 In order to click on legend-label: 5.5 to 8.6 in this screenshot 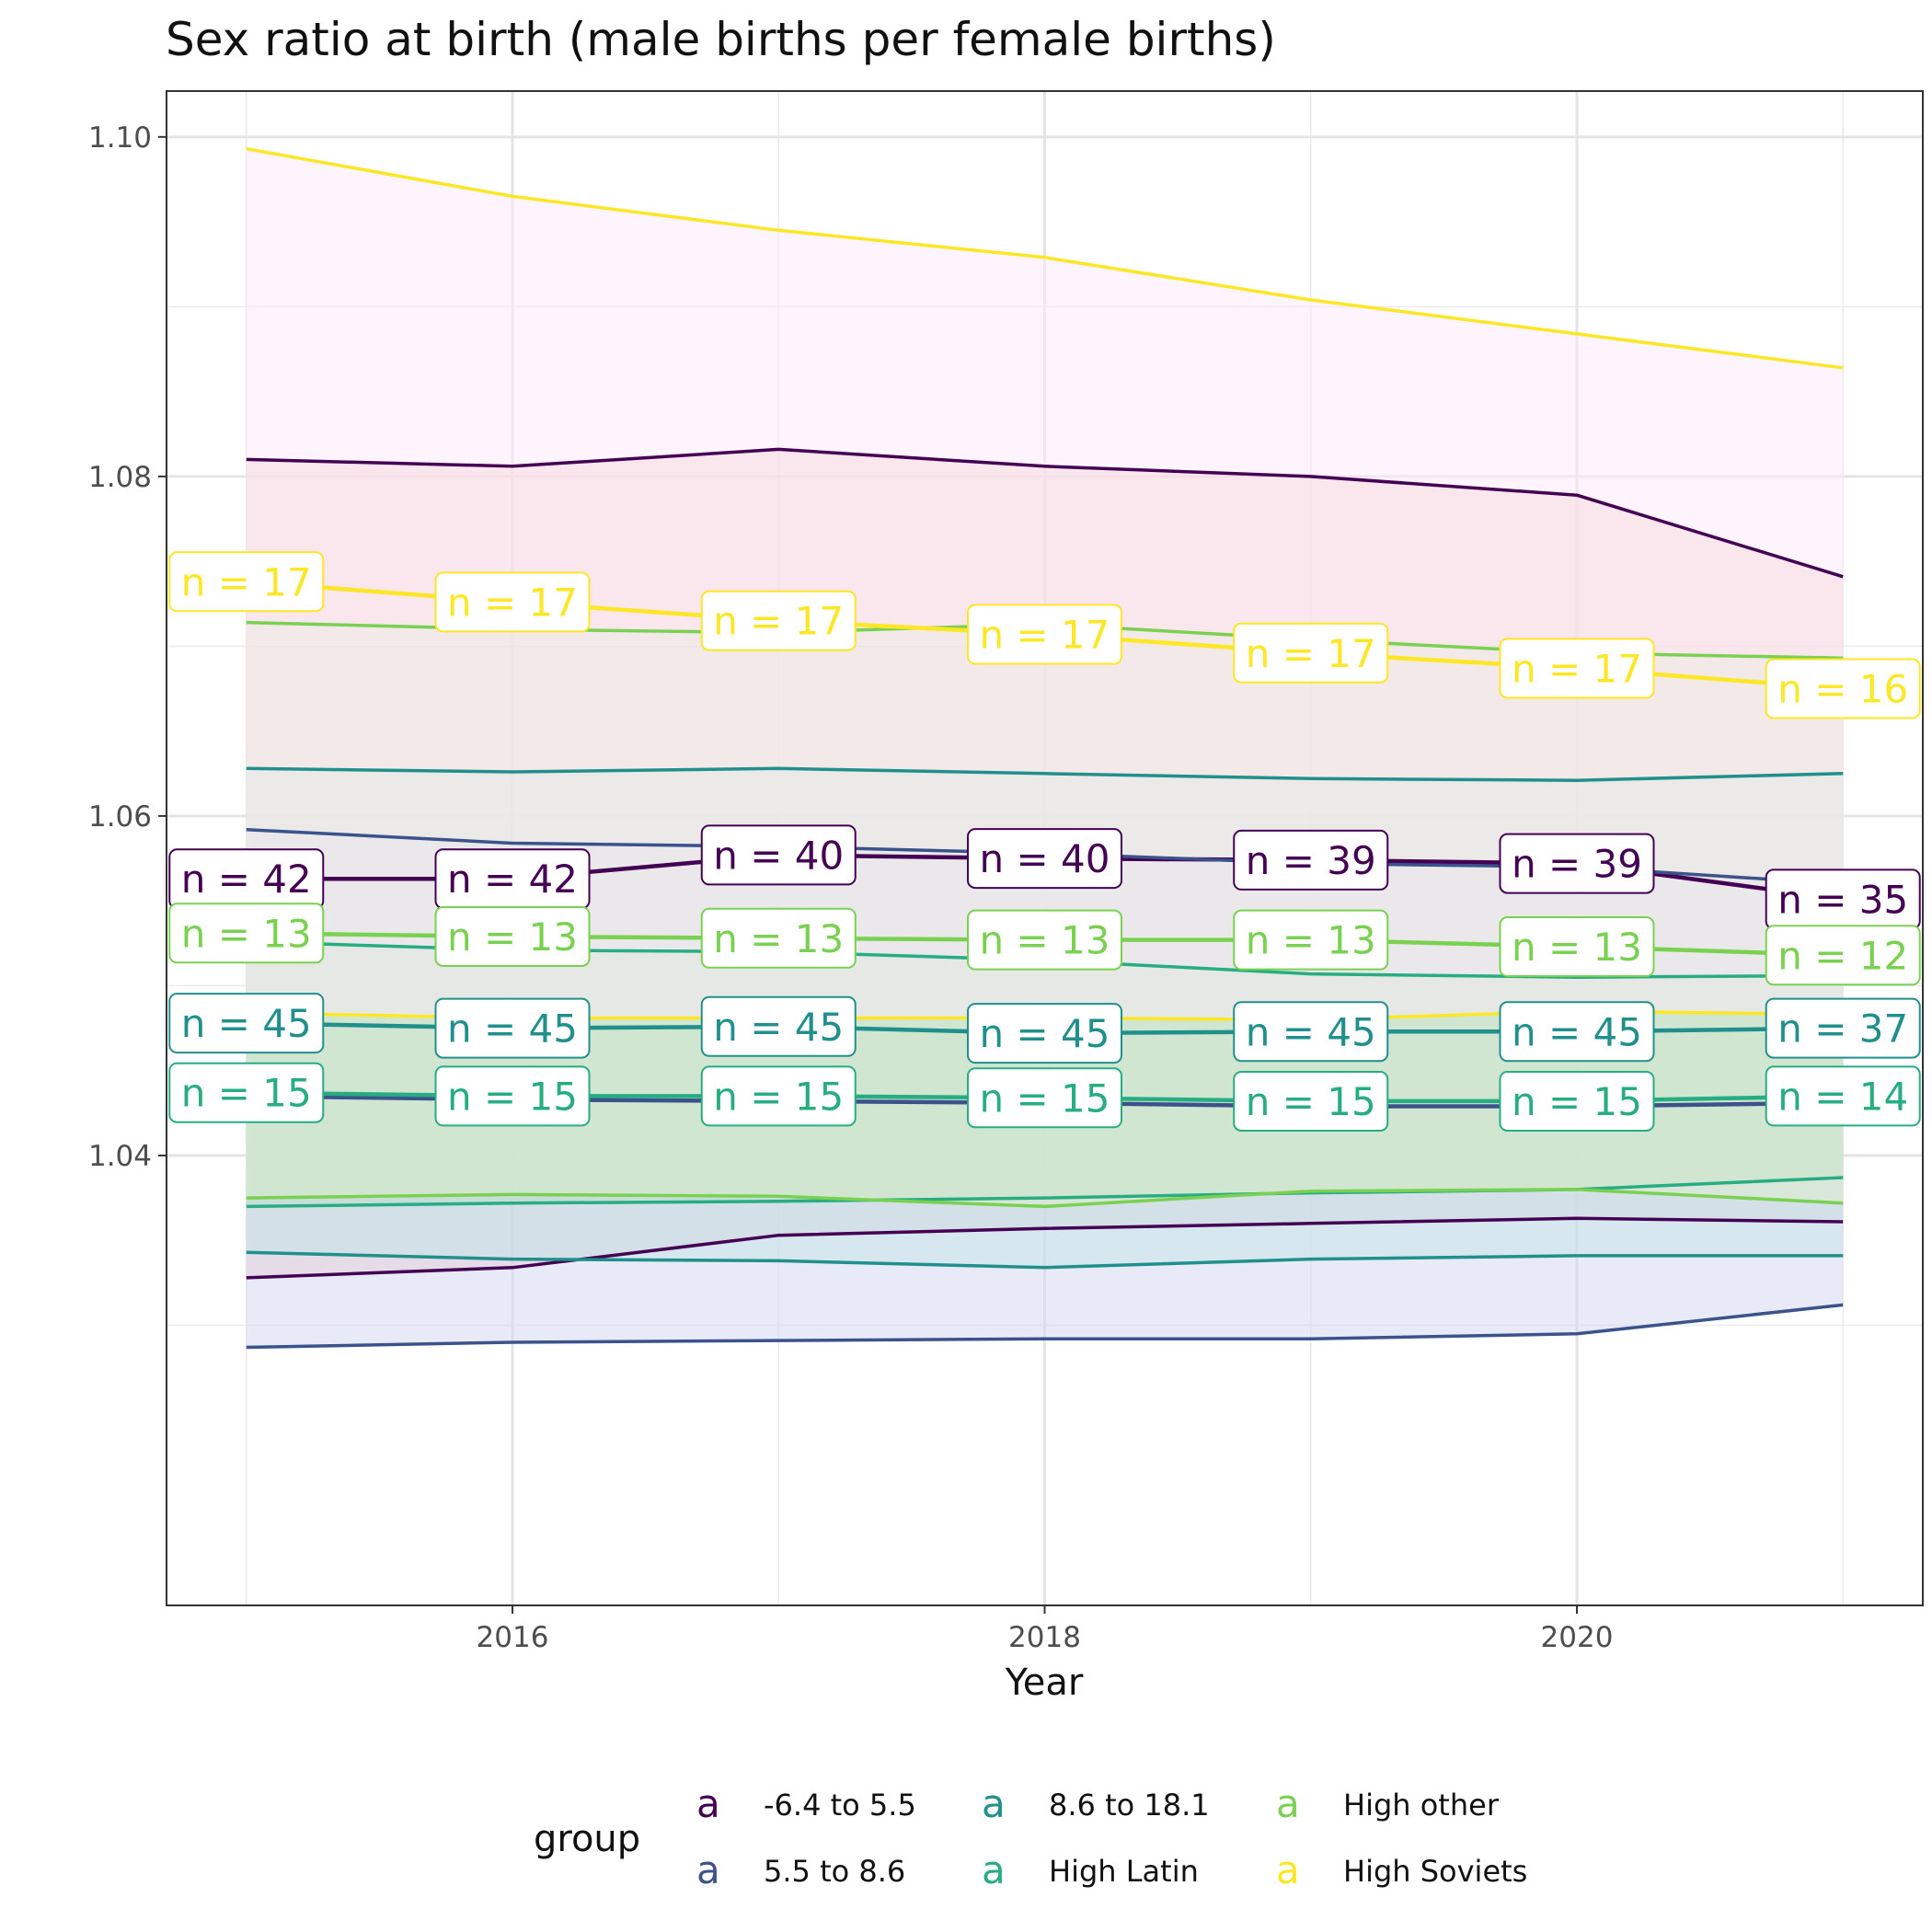, I will do `click(834, 1871)`.